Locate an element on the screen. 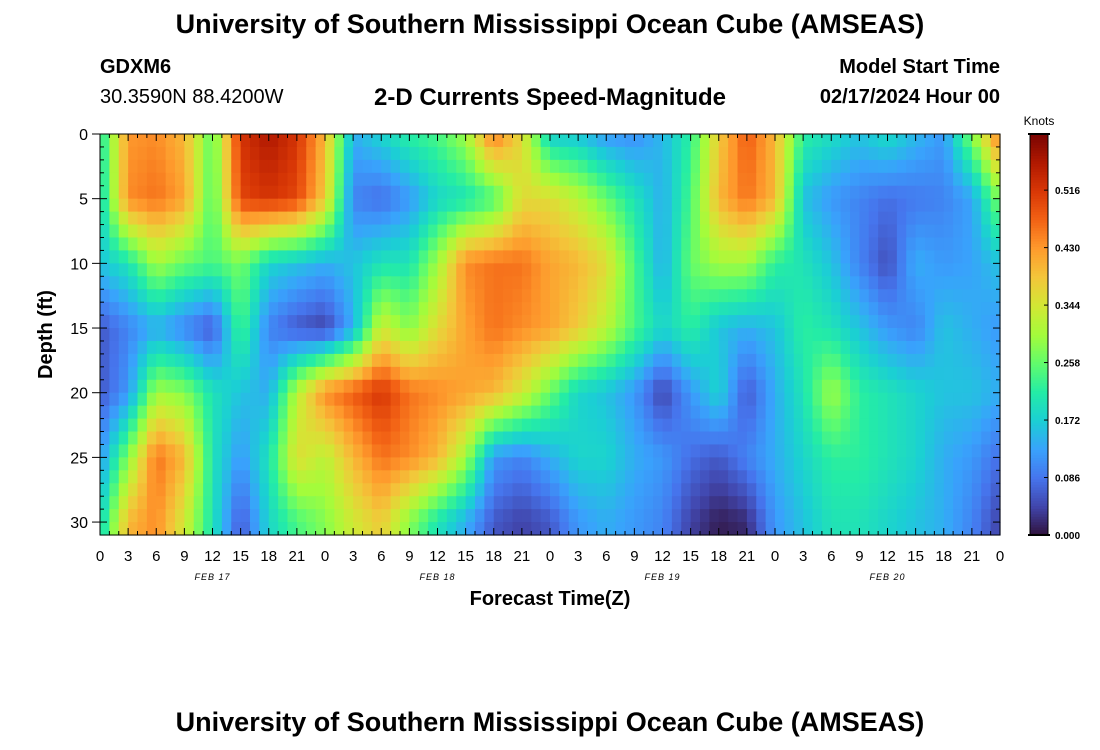  x-tick-label: 9 is located at coordinates (859, 556).